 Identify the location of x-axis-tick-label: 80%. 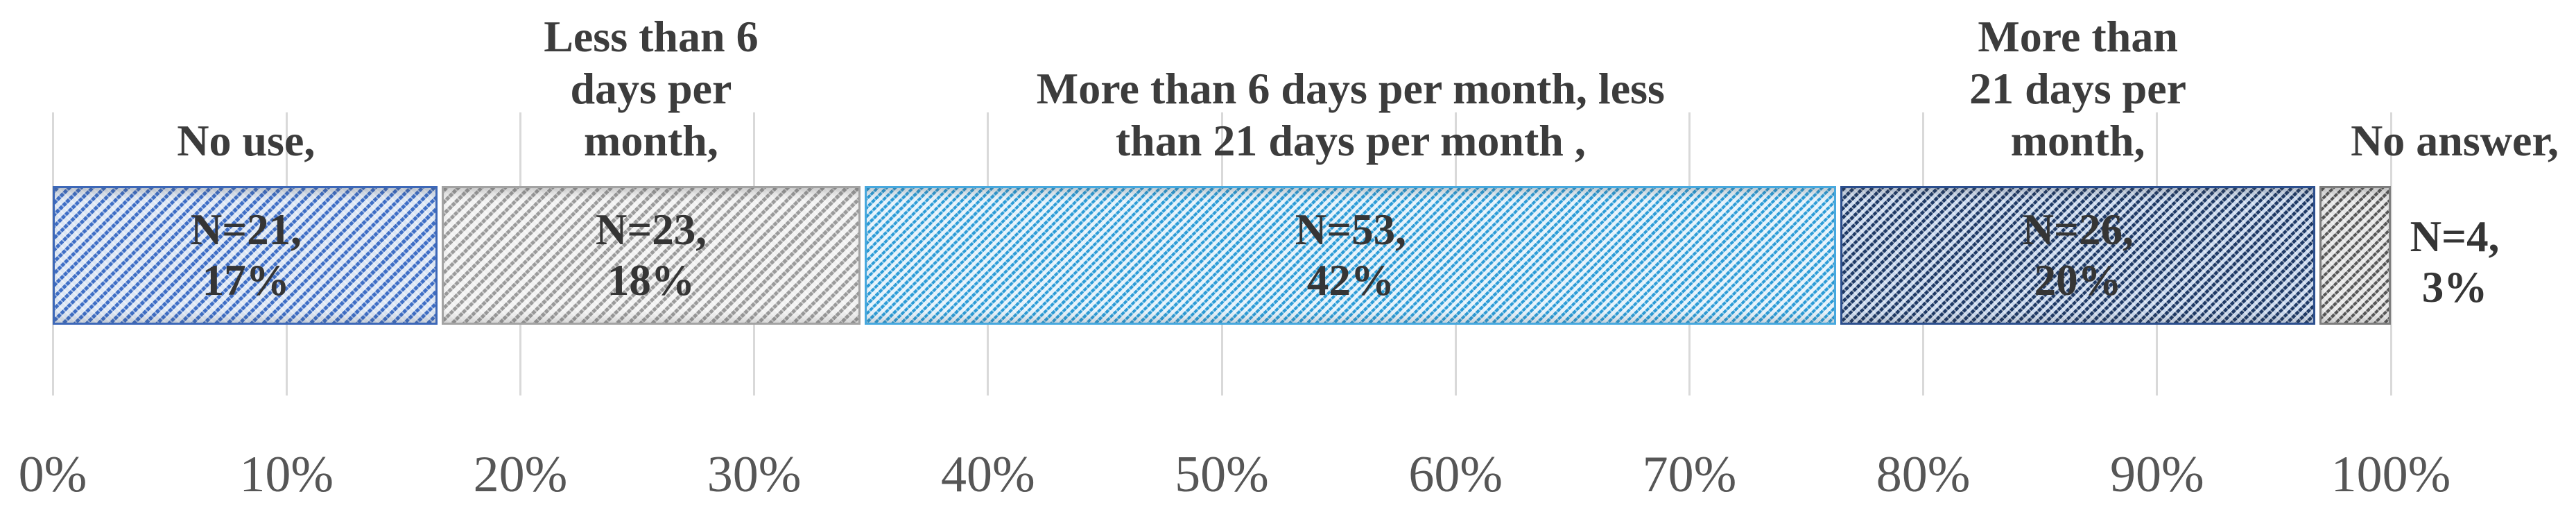
(1923, 474).